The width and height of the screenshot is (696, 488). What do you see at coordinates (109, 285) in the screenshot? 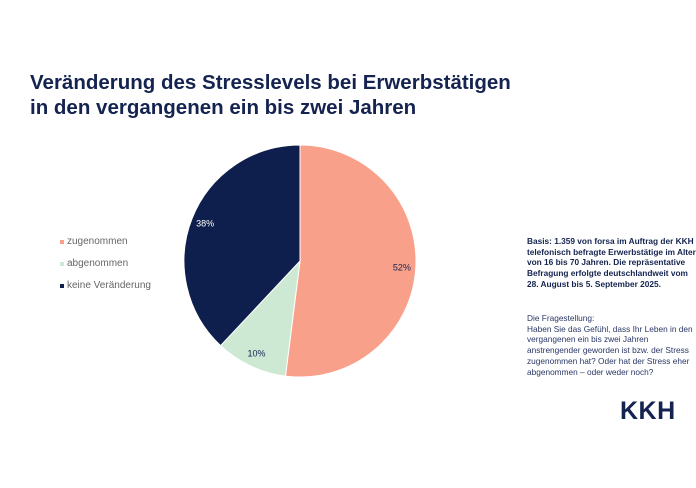
I see `legend-label: keine Veränderung` at bounding box center [109, 285].